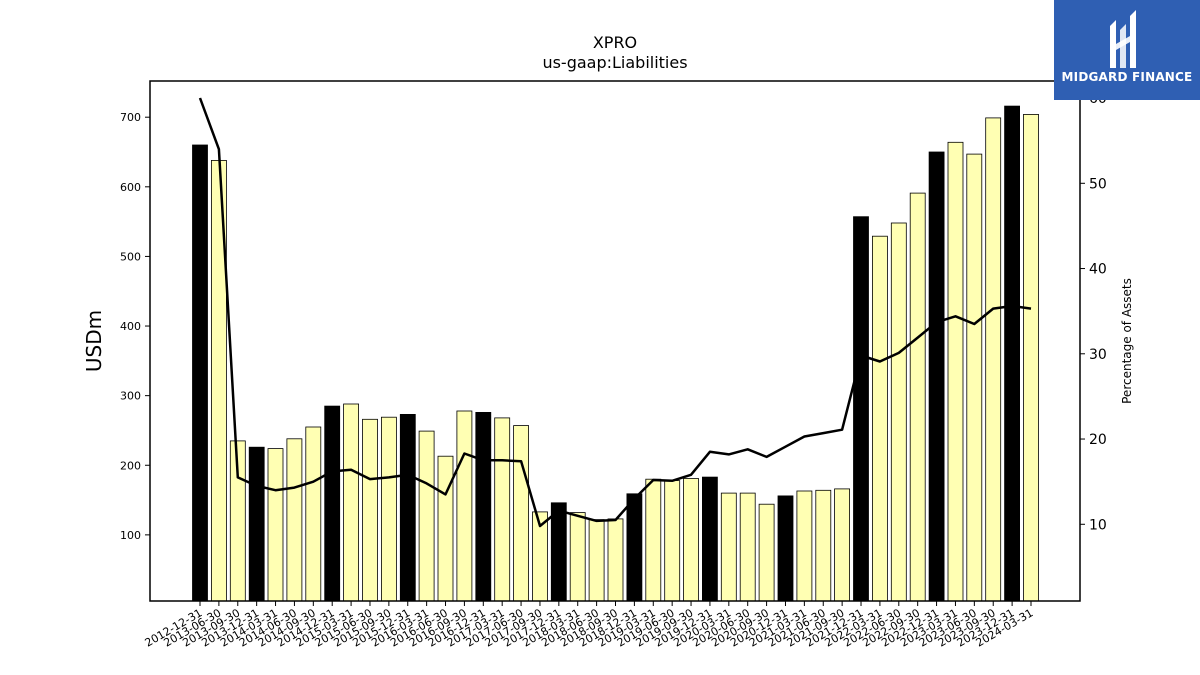 Image resolution: width=1200 pixels, height=675 pixels. Describe the element at coordinates (1098, 270) in the screenshot. I see `y2-tick-label: 40` at that location.